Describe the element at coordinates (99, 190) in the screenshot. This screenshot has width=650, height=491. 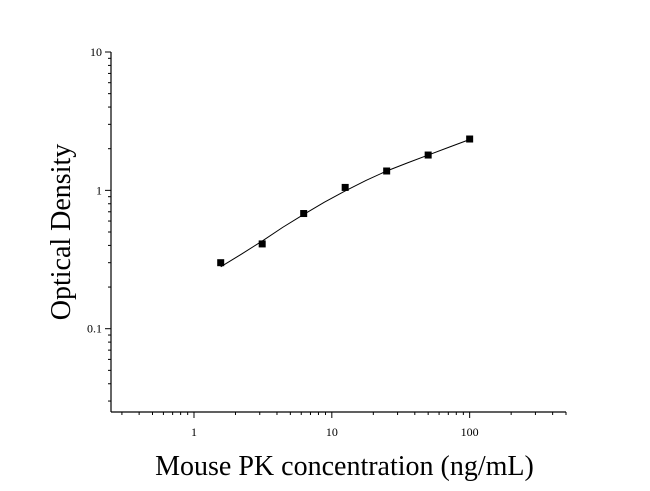
I see `y-tick-label: 1` at that location.